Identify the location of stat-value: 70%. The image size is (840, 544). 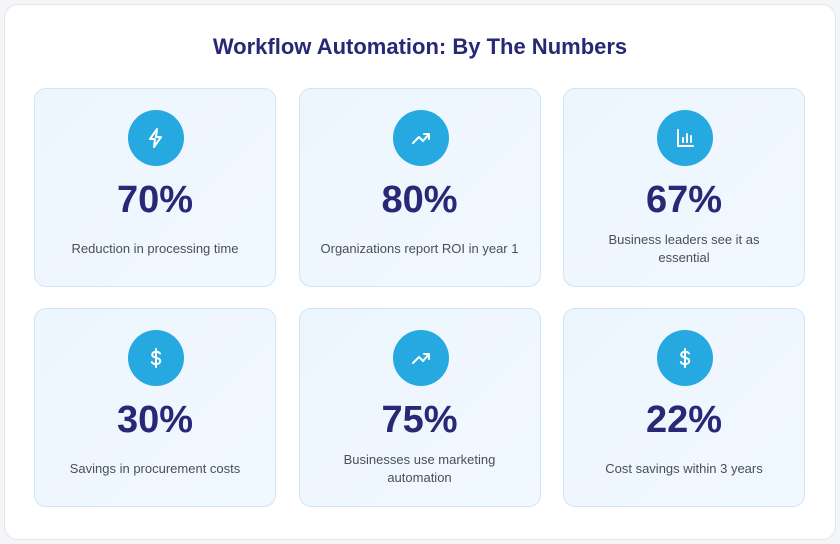
(155, 200).